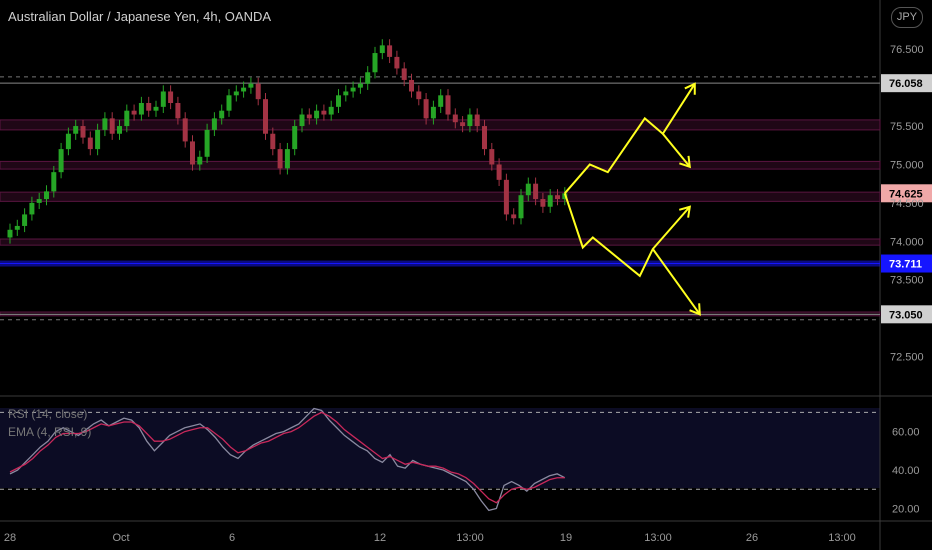 This screenshot has height=550, width=932. What do you see at coordinates (906, 194) in the screenshot?
I see `price-label-1: 74.625` at bounding box center [906, 194].